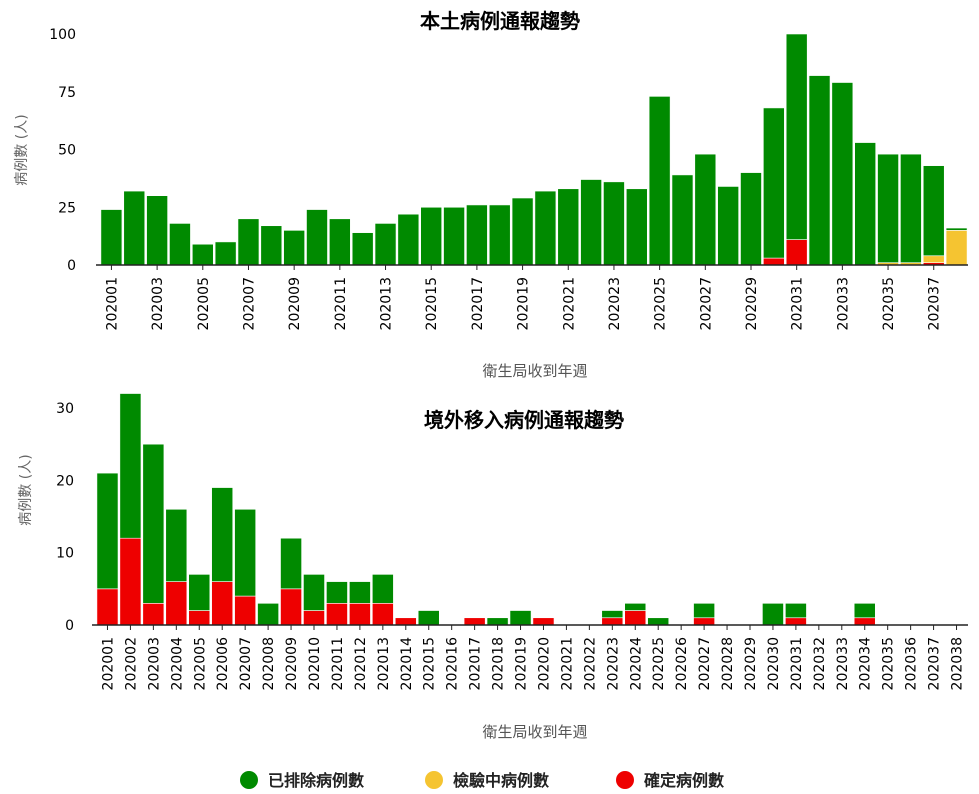 This screenshot has height=794, width=979. Describe the element at coordinates (705, 663) in the screenshot. I see `imported-x-tick-label: 202027` at that location.